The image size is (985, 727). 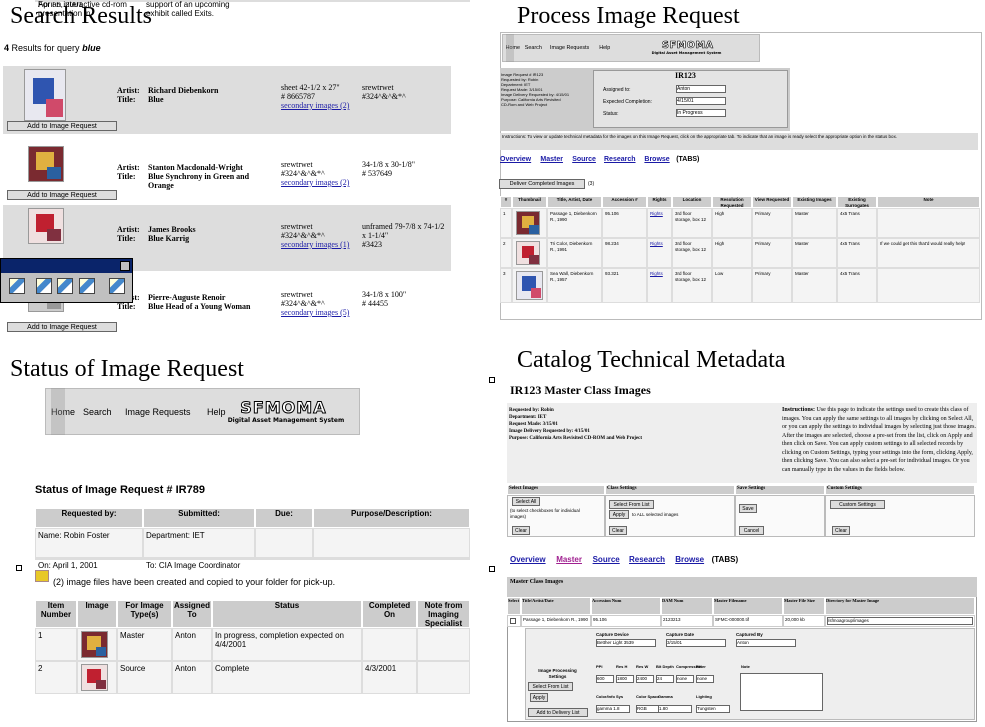 I want to click on cell-text: Anton, so click(x=185, y=635).